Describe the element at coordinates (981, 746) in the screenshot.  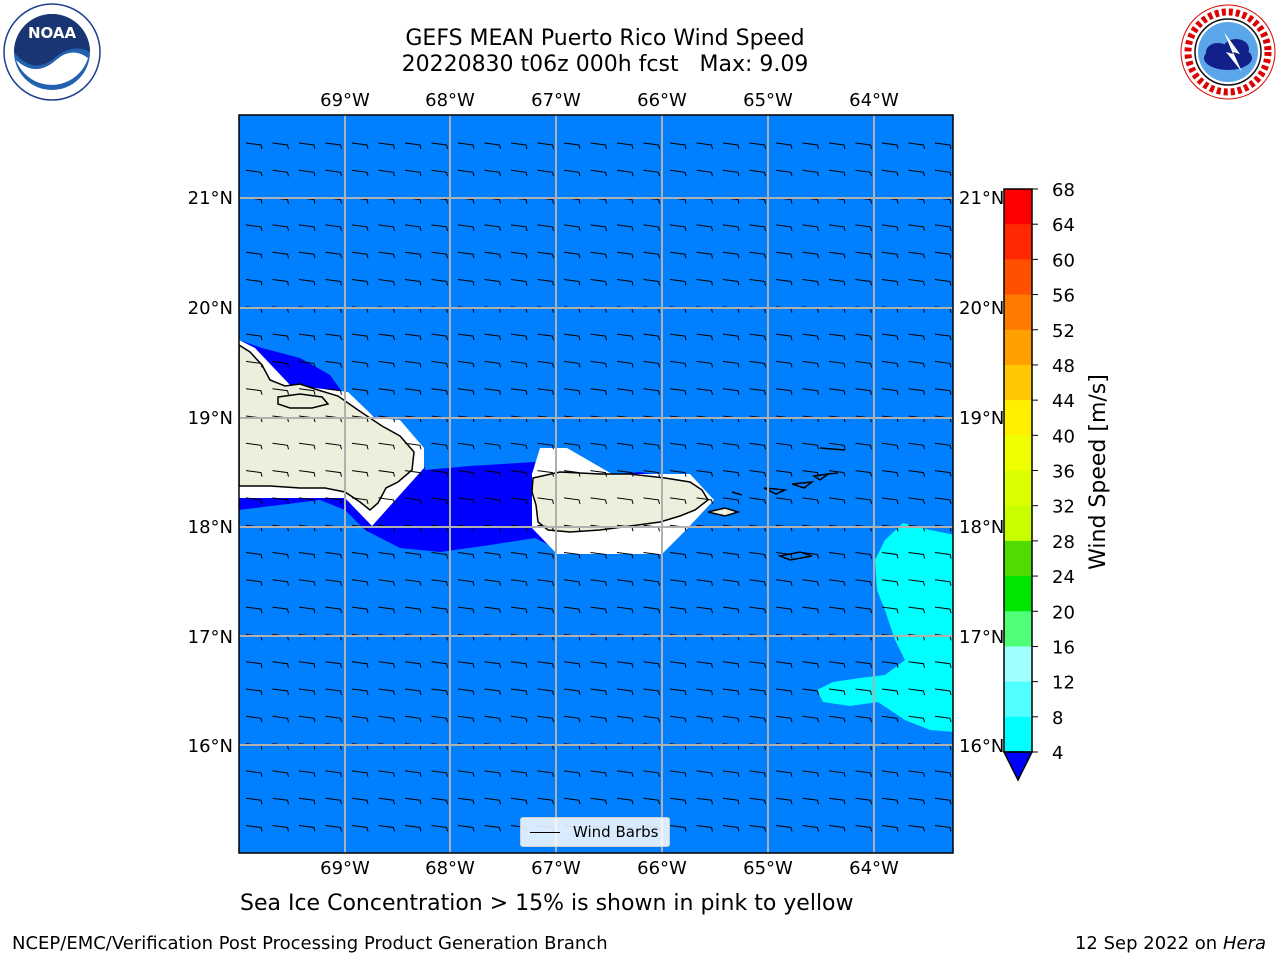
I see `lat-label-right: 16°N` at that location.